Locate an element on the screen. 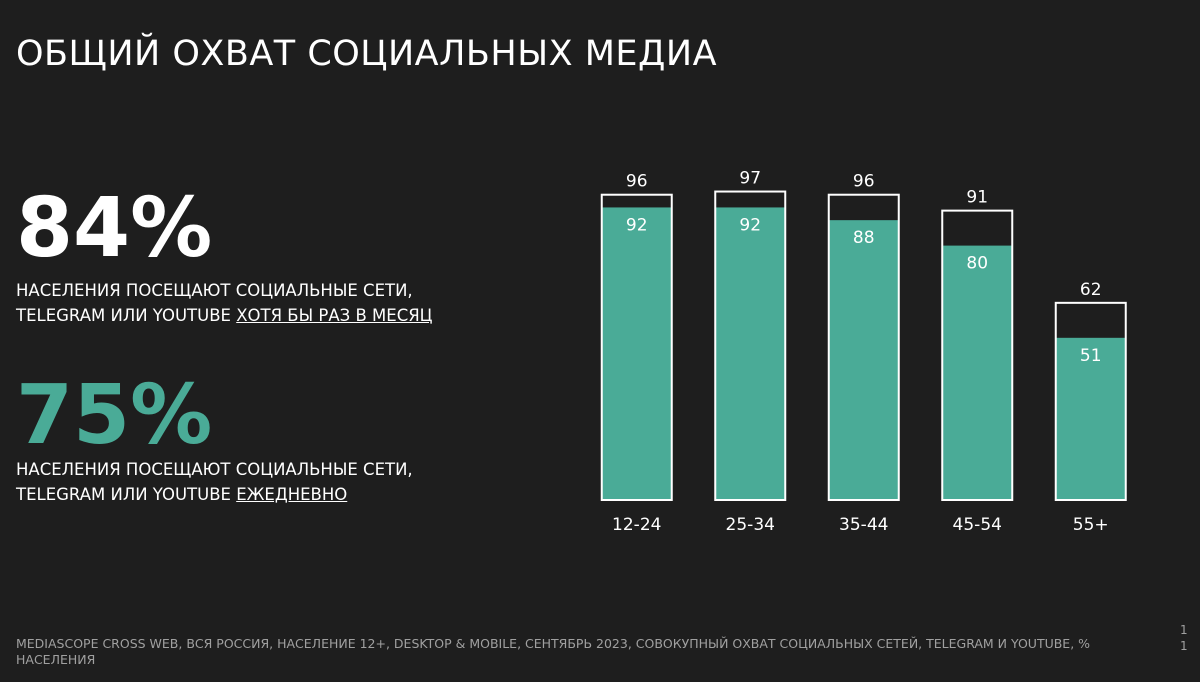 The image size is (1200, 682). stat-emphasis: ХОТЯ БЫ РАЗ В МЕСЯЦ is located at coordinates (334, 315).